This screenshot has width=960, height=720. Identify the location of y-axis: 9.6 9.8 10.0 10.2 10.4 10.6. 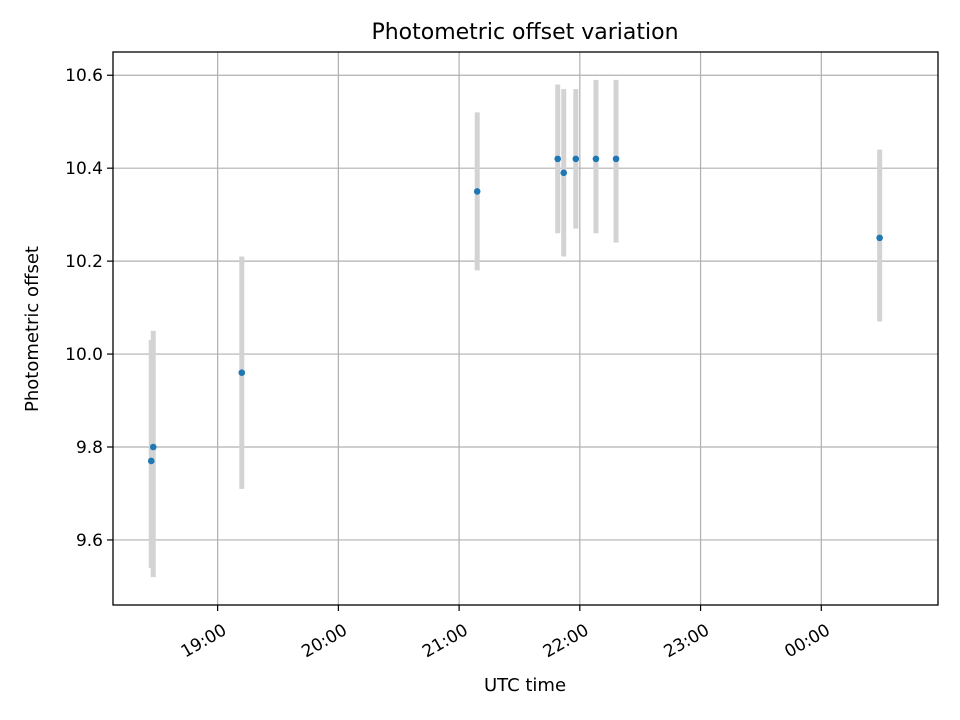
(89, 308).